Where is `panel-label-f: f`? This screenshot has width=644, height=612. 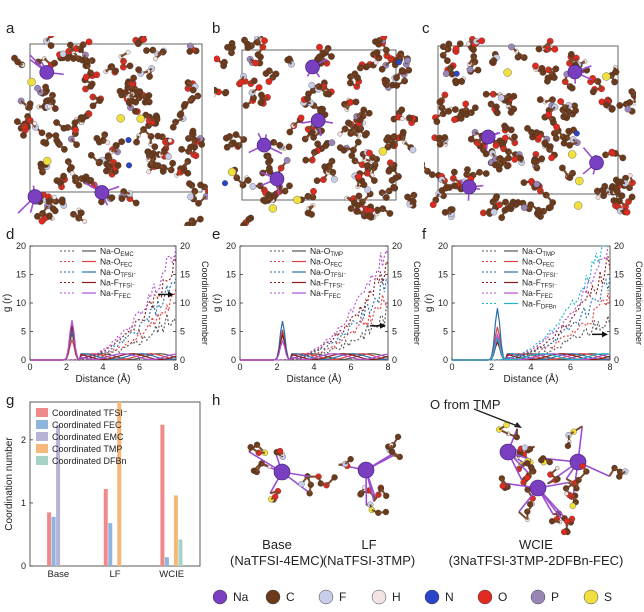 panel-label-f: f is located at coordinates (424, 234).